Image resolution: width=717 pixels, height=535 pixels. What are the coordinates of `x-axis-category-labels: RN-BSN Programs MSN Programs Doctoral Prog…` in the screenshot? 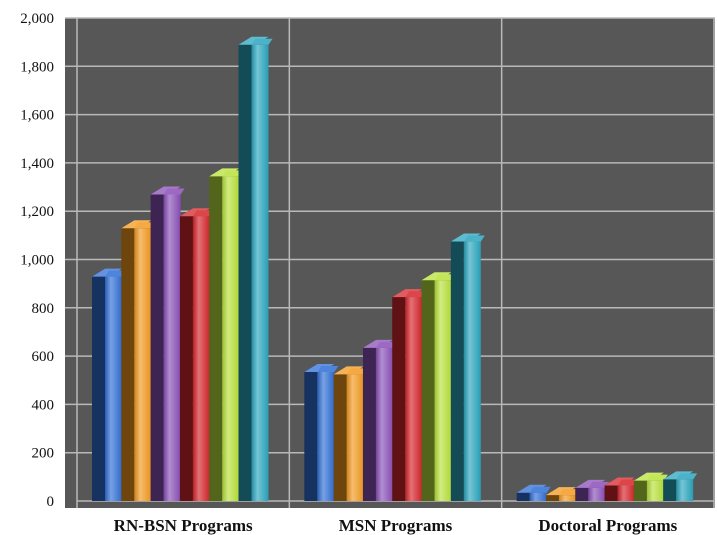 It's located at (396, 525).